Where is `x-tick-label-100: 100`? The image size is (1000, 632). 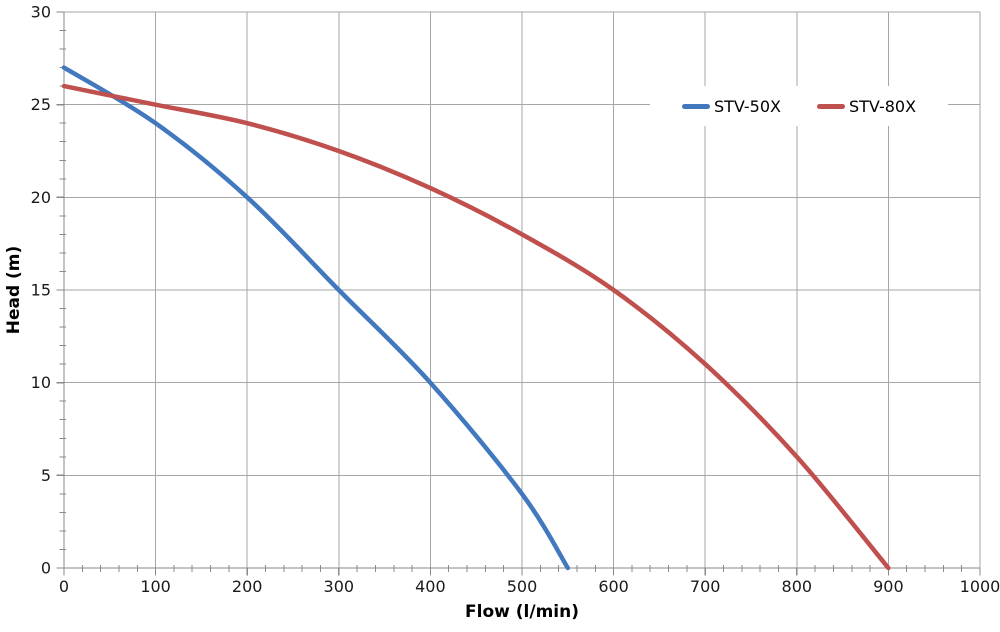 x-tick-label-100: 100 is located at coordinates (155, 586).